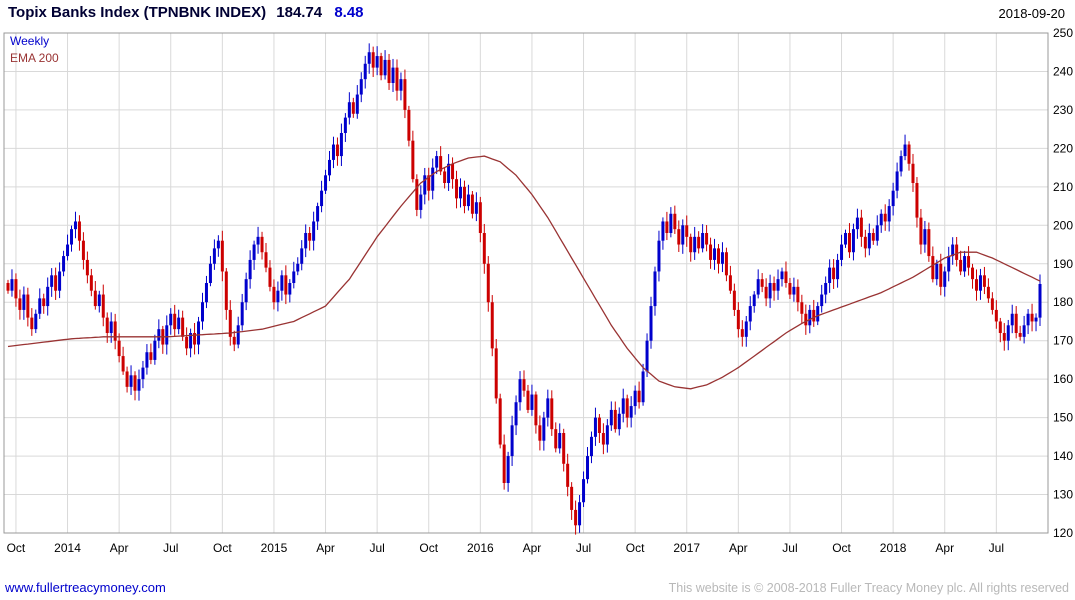  I want to click on svg-text: 140, so click(1063, 456).